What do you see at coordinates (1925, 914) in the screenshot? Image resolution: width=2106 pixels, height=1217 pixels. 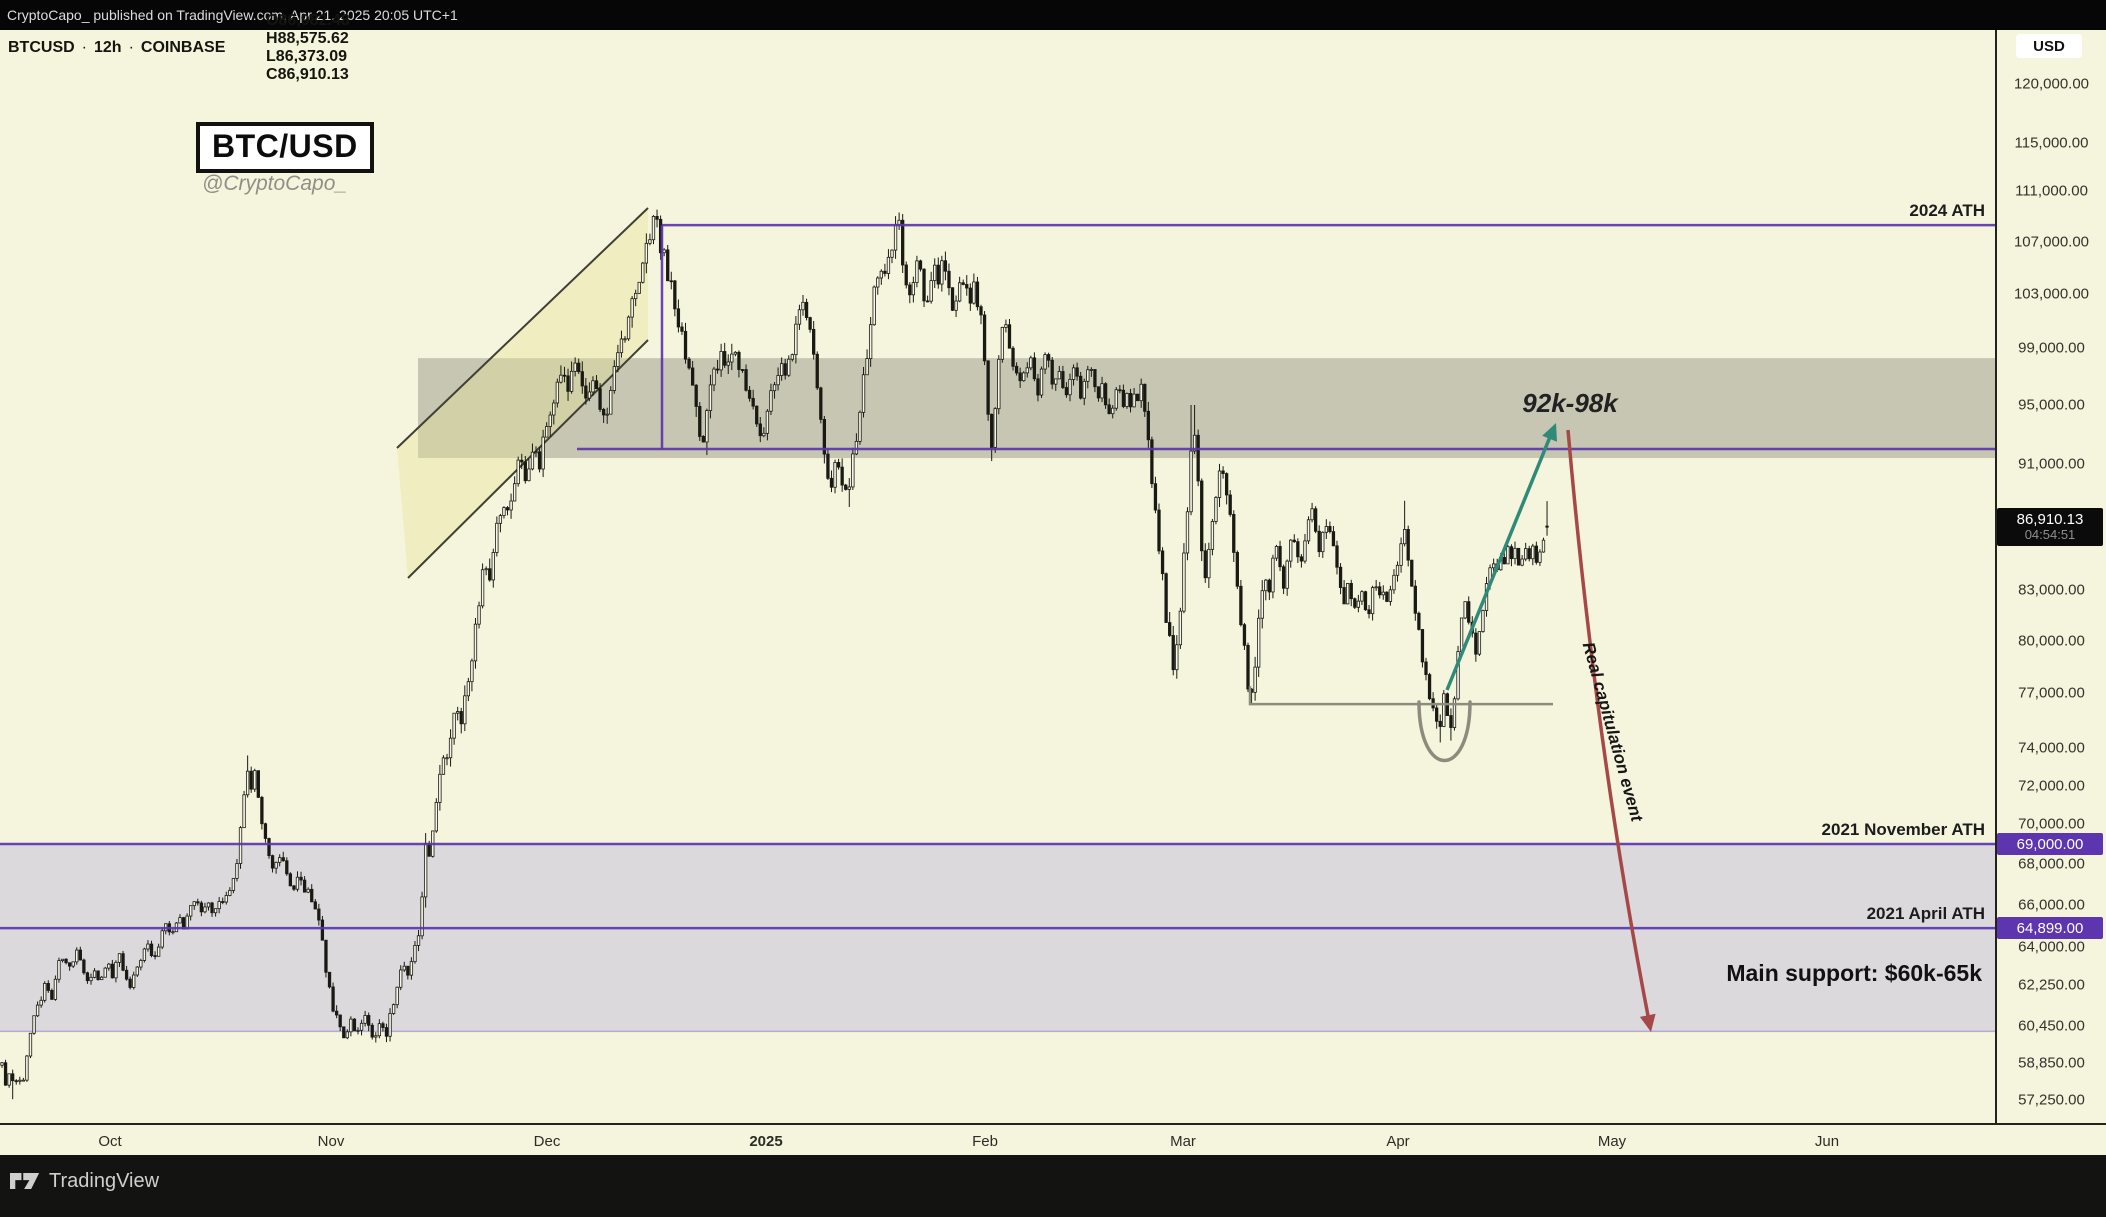 I see `label-2021-april-ath: 2021 April ATH` at bounding box center [1925, 914].